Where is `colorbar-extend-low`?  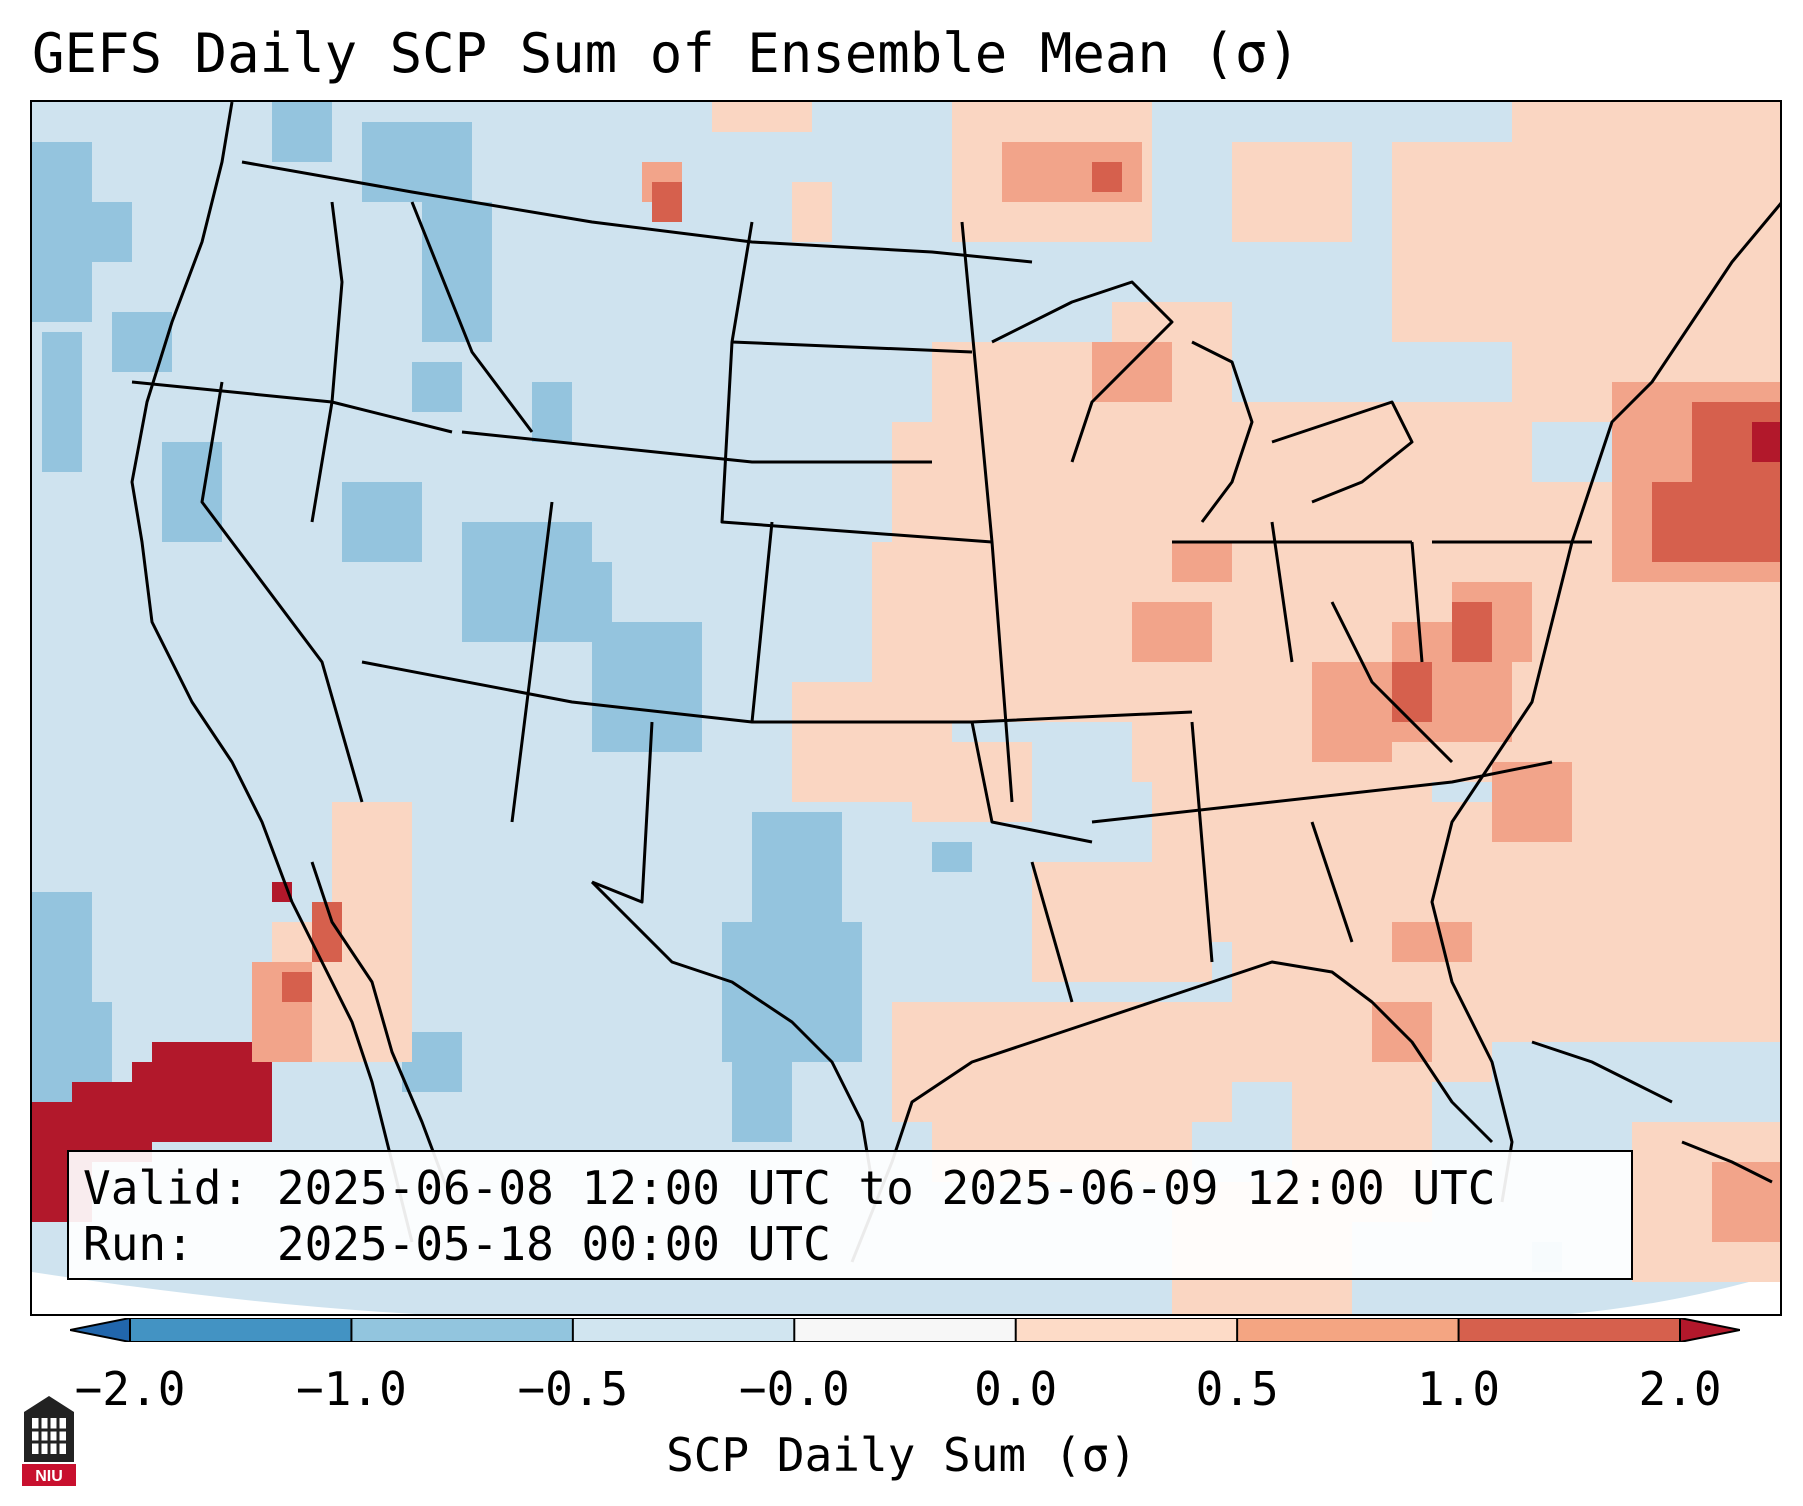
colorbar-extend-low is located at coordinates (100, 1330).